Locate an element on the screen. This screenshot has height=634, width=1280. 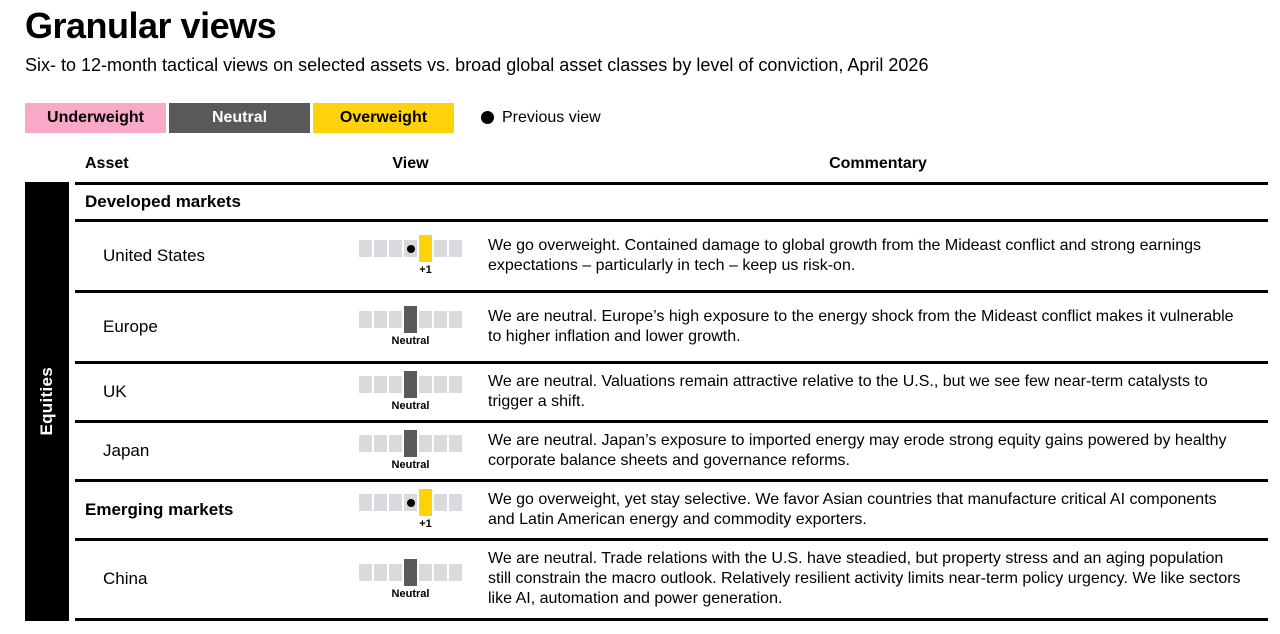
table-row-developed-markets: Developed markets is located at coordinates (671, 200).